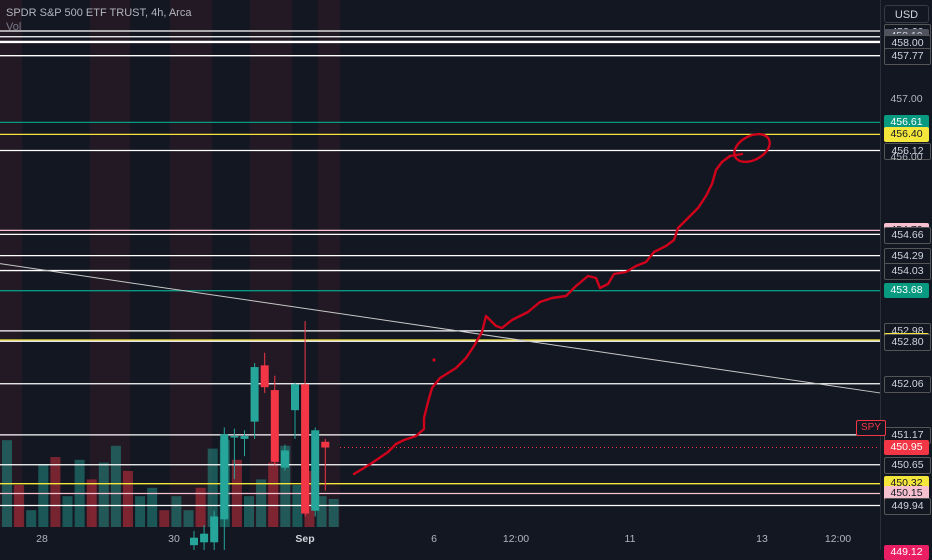 Image resolution: width=932 pixels, height=560 pixels. What do you see at coordinates (42, 539) in the screenshot?
I see `time-tick-label: 28` at bounding box center [42, 539].